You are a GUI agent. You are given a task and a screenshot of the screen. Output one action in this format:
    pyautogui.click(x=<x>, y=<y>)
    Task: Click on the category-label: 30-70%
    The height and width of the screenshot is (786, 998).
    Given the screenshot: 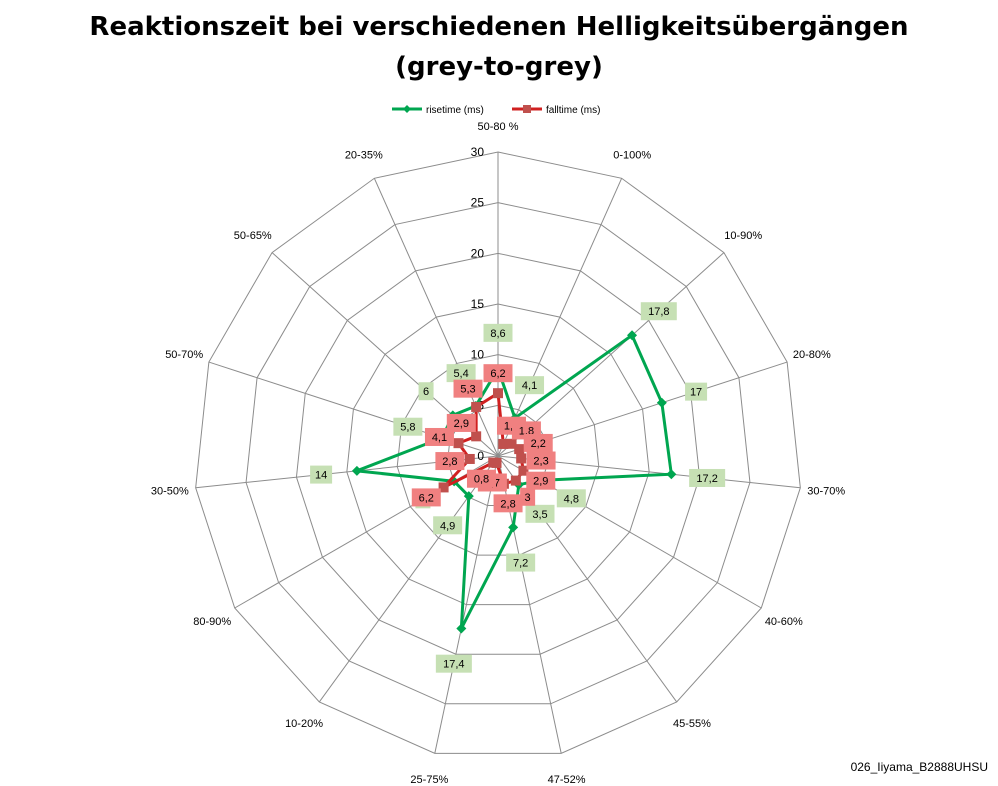 What is the action you would take?
    pyautogui.click(x=826, y=491)
    